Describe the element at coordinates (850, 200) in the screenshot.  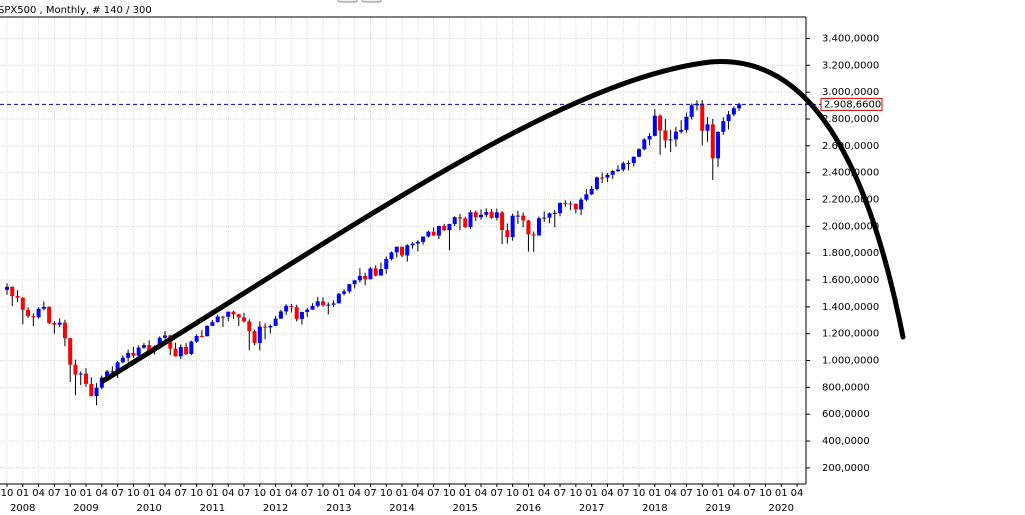
I see `y-tick-label: 2.200,0000` at that location.